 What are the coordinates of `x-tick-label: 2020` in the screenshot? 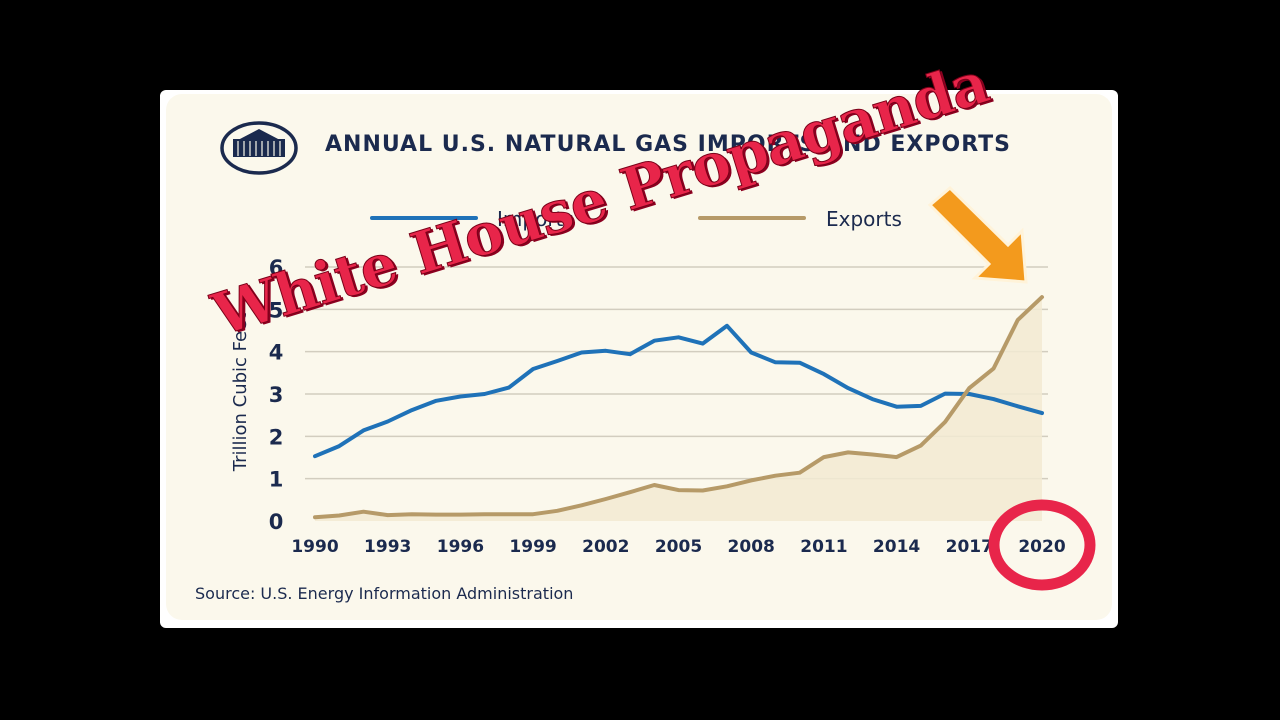 It's located at (1041, 547).